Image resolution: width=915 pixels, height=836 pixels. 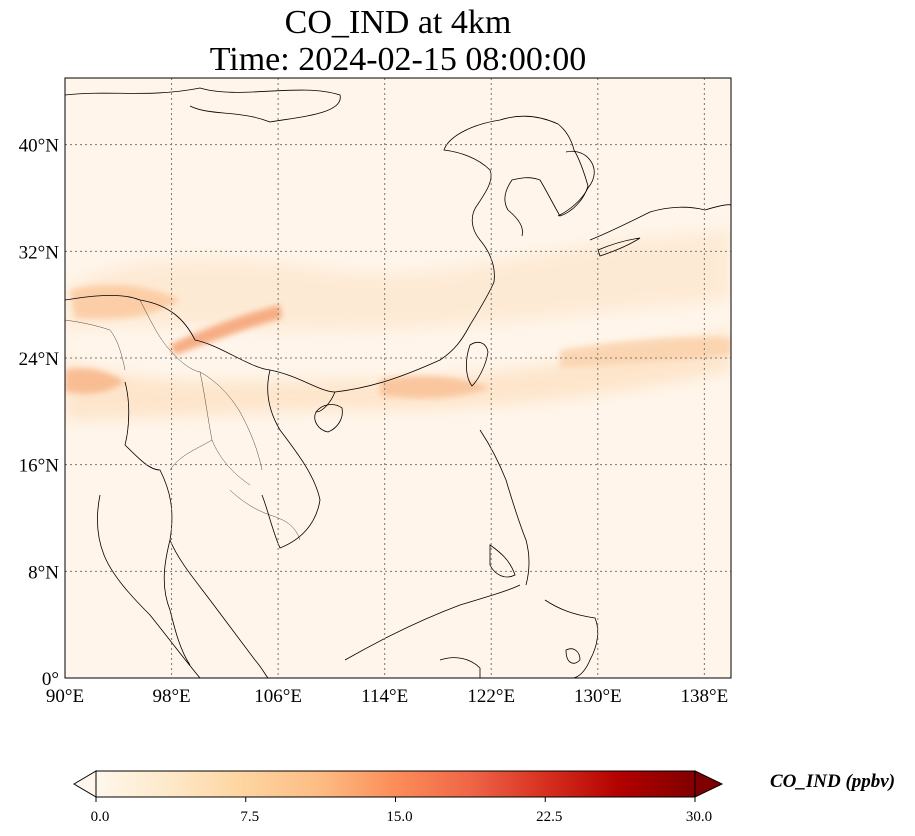 I want to click on map-title-line1: CO_IND at 4km, so click(x=398, y=22).